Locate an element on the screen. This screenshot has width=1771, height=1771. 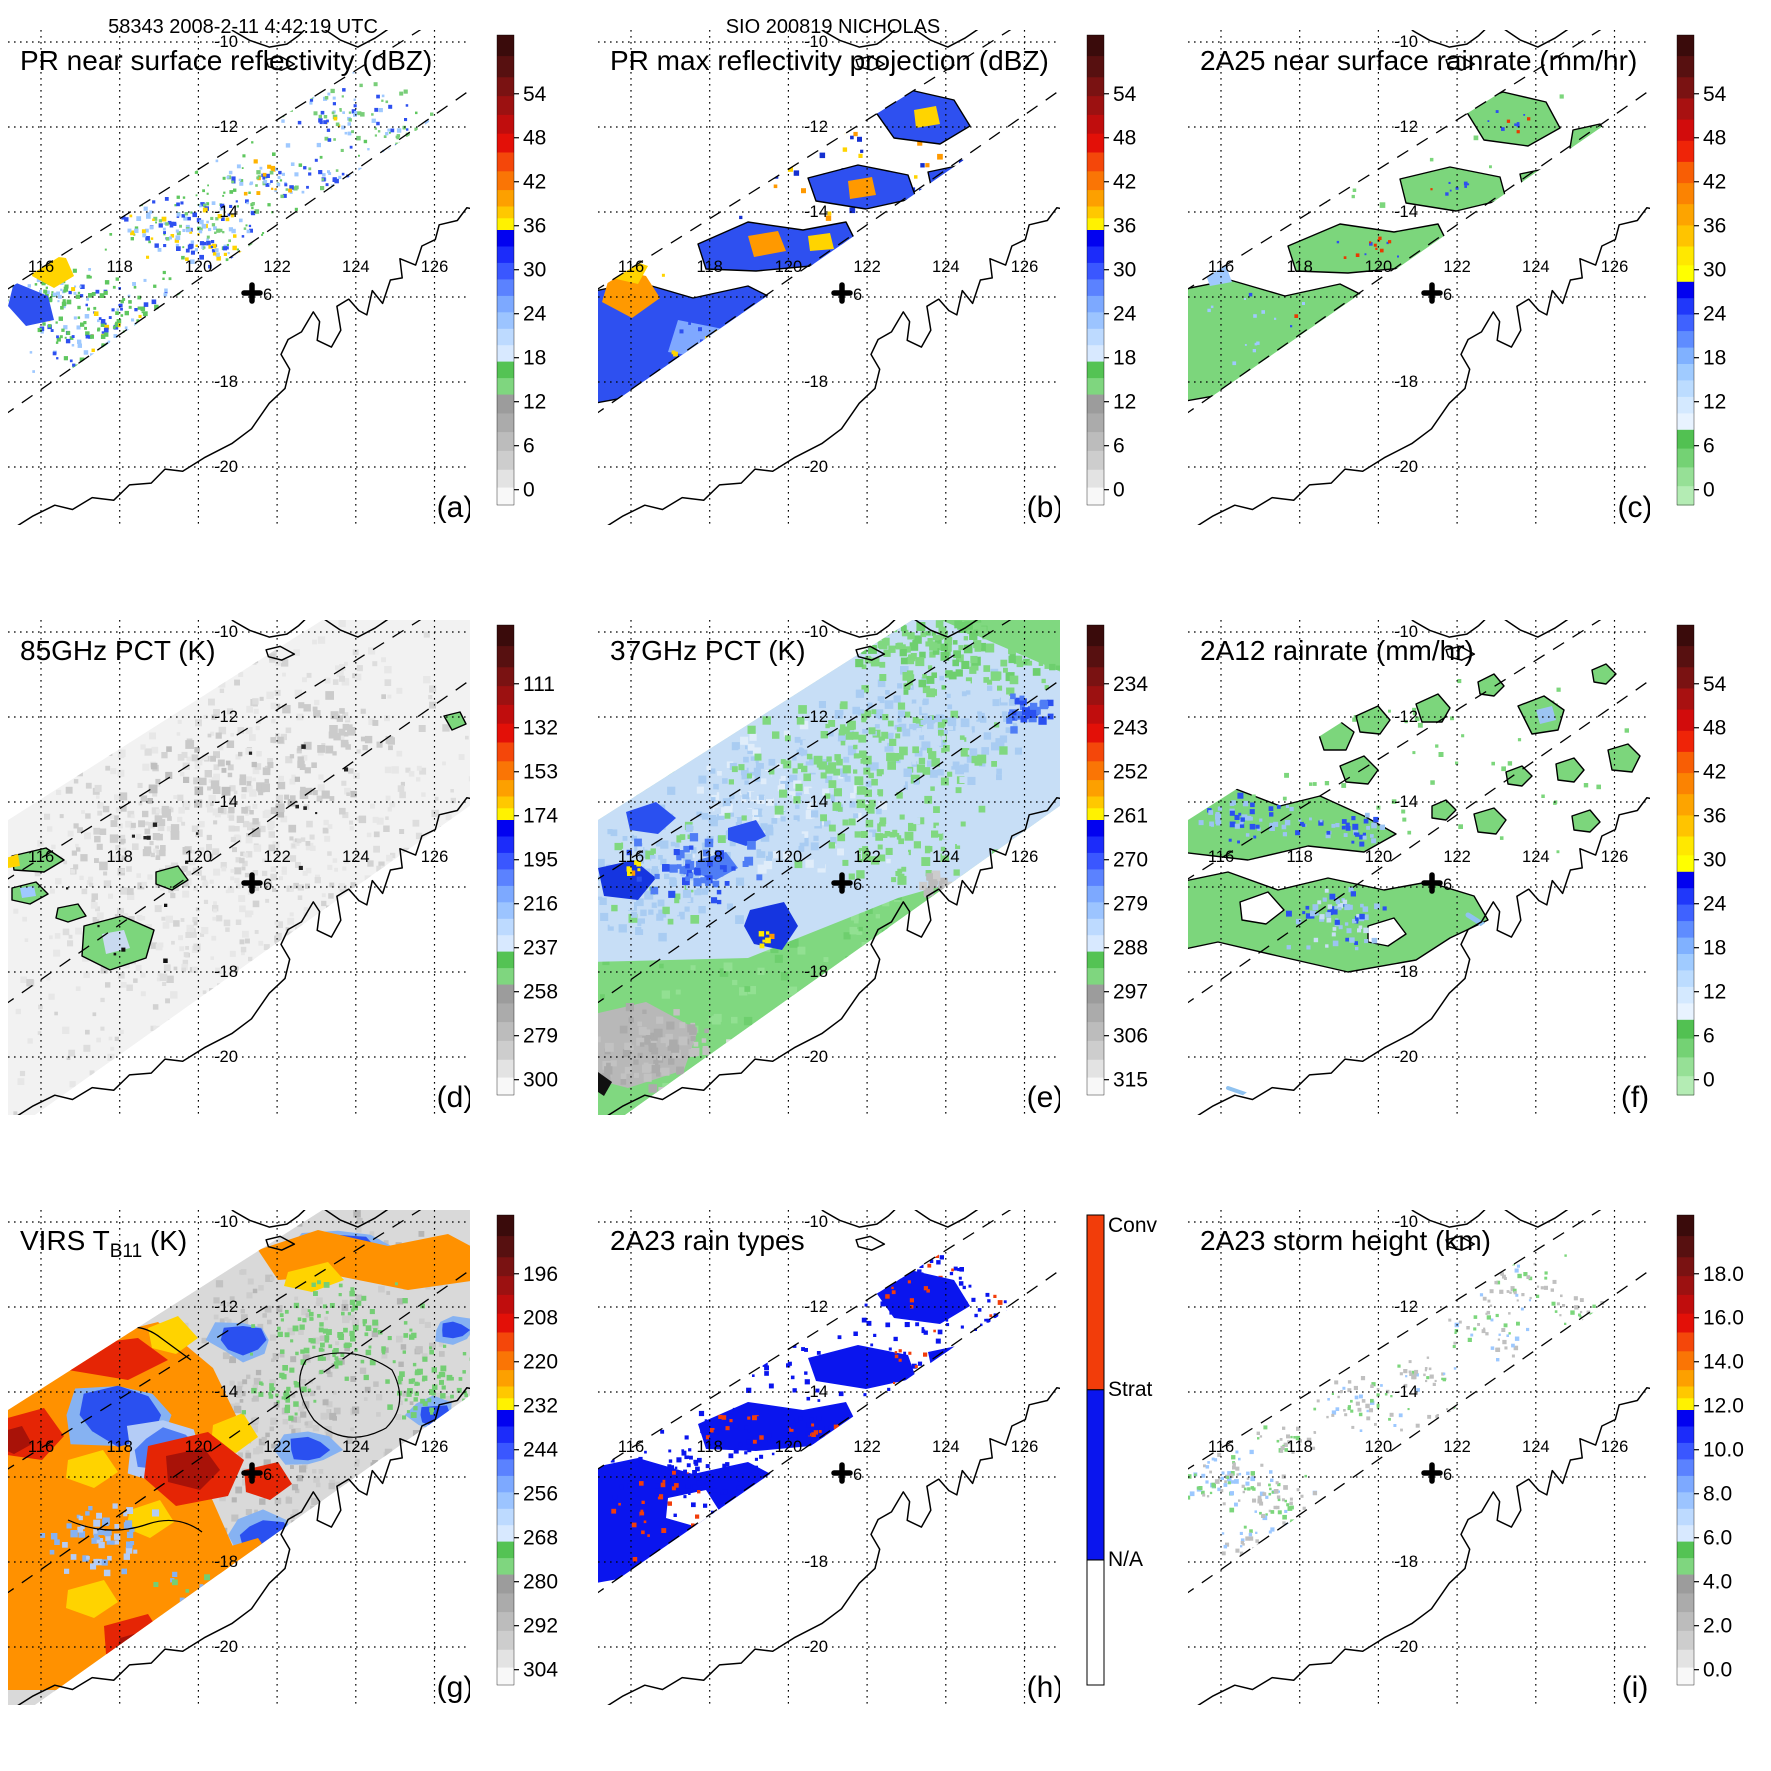
colorbar-tick-label: 195 is located at coordinates (540, 860).